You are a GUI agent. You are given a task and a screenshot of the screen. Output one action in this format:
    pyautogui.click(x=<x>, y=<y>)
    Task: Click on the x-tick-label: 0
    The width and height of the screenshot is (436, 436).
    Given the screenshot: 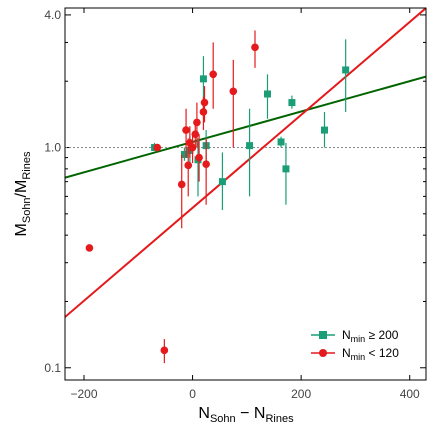 What is the action you would take?
    pyautogui.click(x=192, y=394)
    